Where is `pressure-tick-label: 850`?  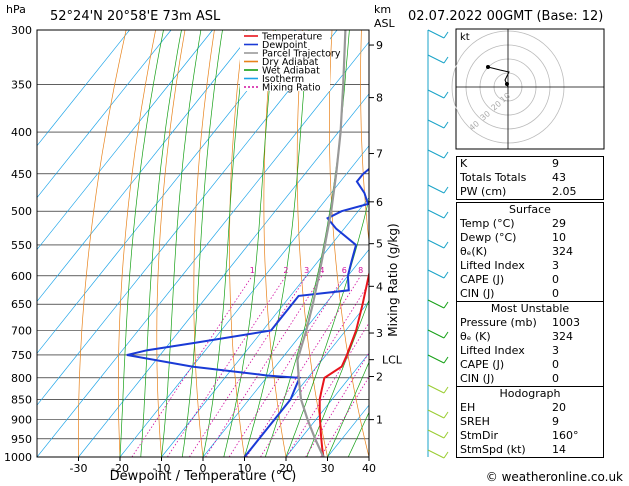 pressure-tick-label: 850 is located at coordinates (21, 399).